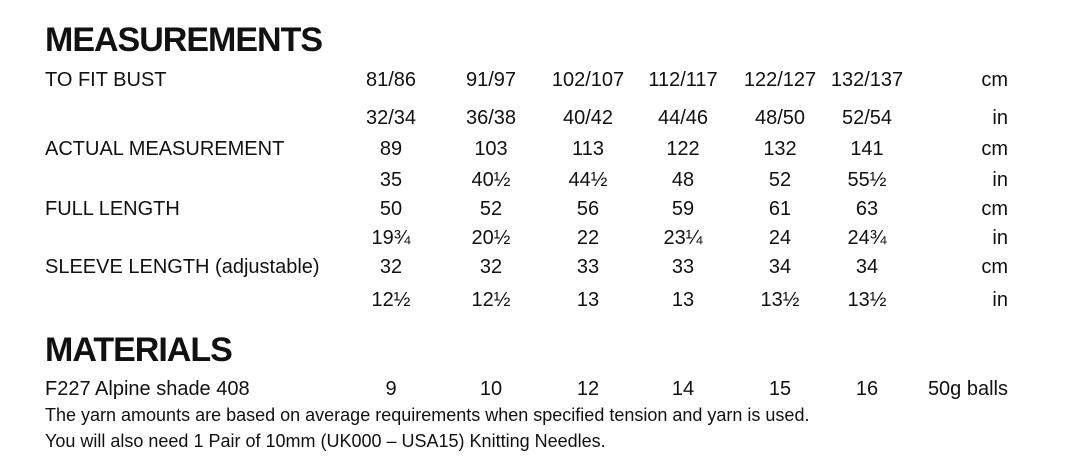 The height and width of the screenshot is (463, 1065). I want to click on cell: 61, so click(780, 209).